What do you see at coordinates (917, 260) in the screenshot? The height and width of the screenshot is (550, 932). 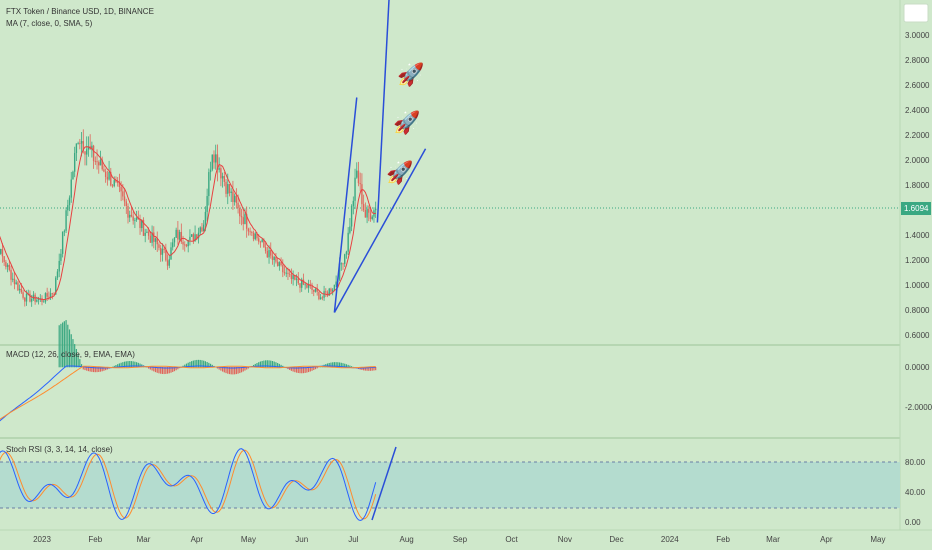 I see `price-tick-label: 1.2000` at bounding box center [917, 260].